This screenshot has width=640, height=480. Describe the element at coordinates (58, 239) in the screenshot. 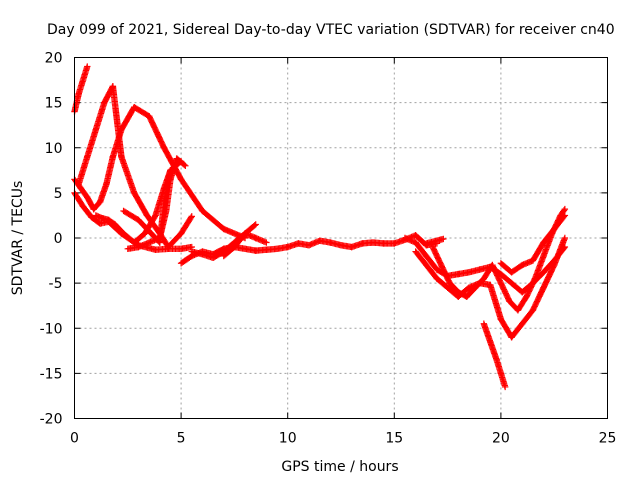

I see `y-tick-label: 0` at that location.